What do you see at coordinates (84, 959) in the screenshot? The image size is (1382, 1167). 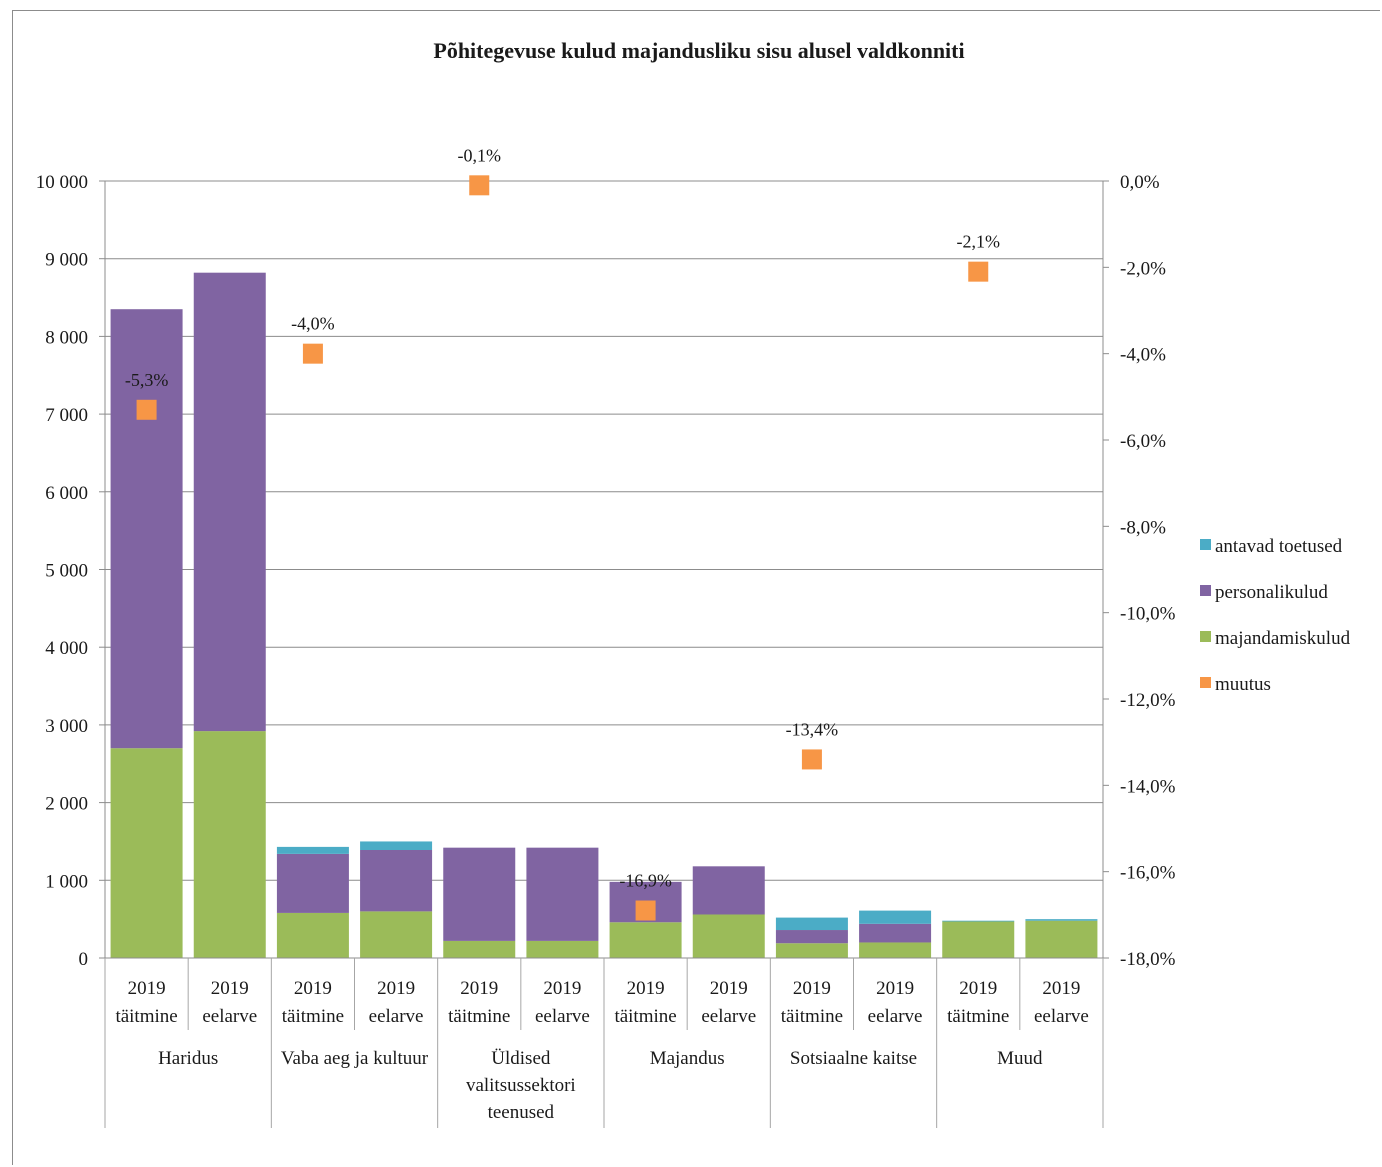 I see `y-left-tick-label: 0` at bounding box center [84, 959].